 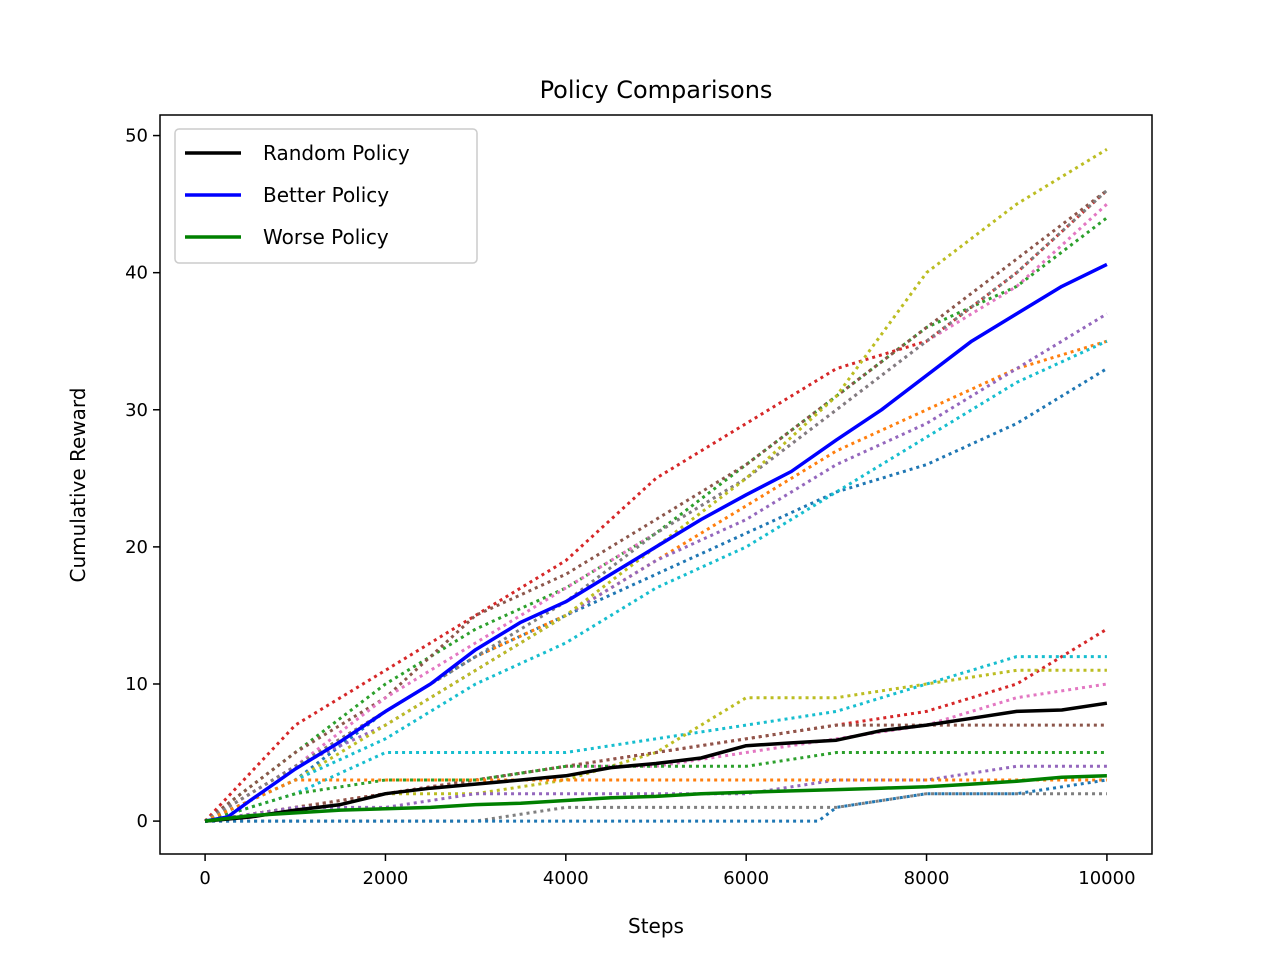 What do you see at coordinates (136, 136) in the screenshot?
I see `y-tick-label: 50` at bounding box center [136, 136].